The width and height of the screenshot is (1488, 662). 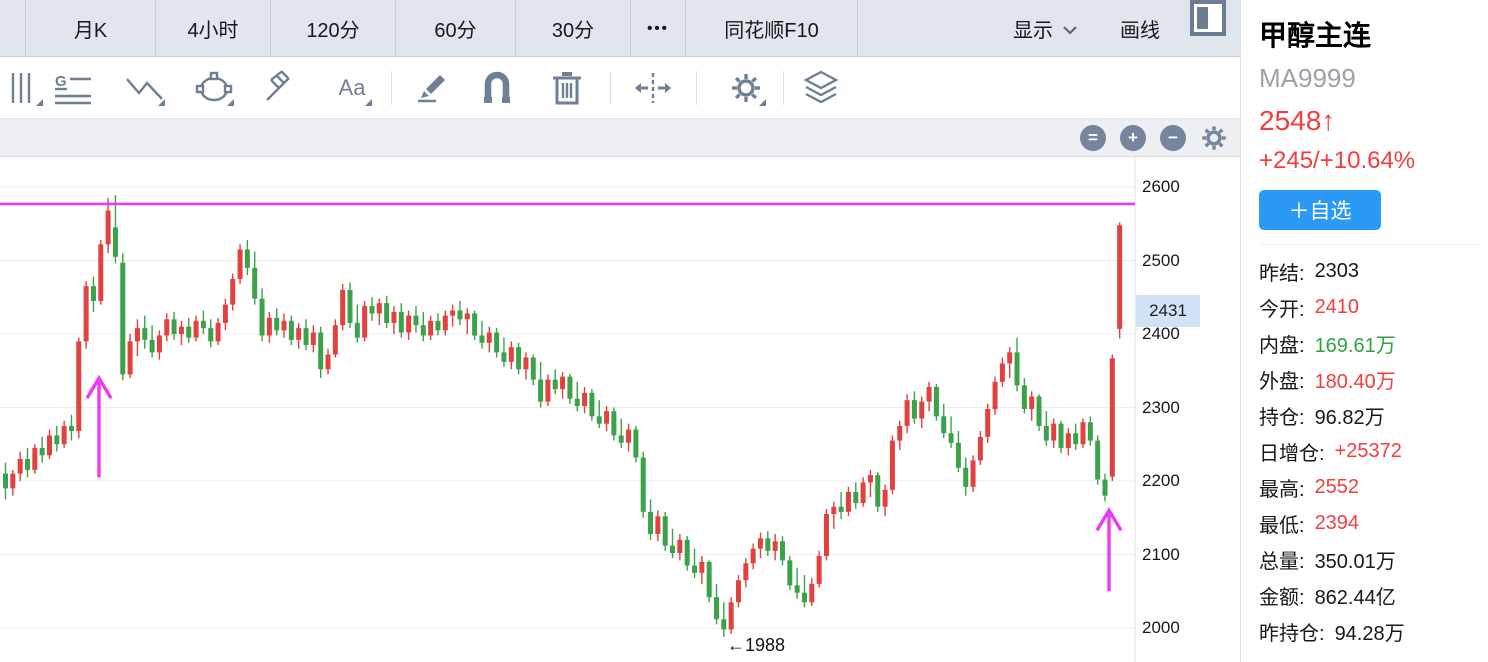 What do you see at coordinates (567, 88) in the screenshot?
I see `trash-icon` at bounding box center [567, 88].